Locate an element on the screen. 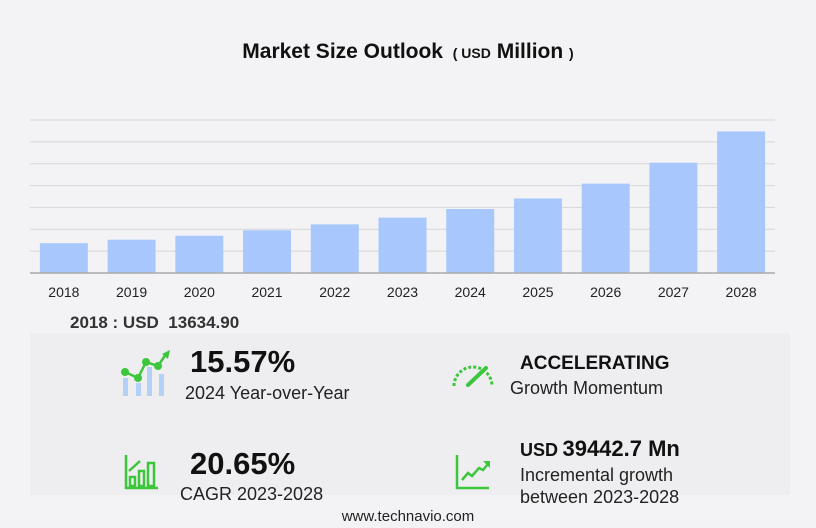 The width and height of the screenshot is (816, 528). title-paren-close: ) is located at coordinates (571, 53).